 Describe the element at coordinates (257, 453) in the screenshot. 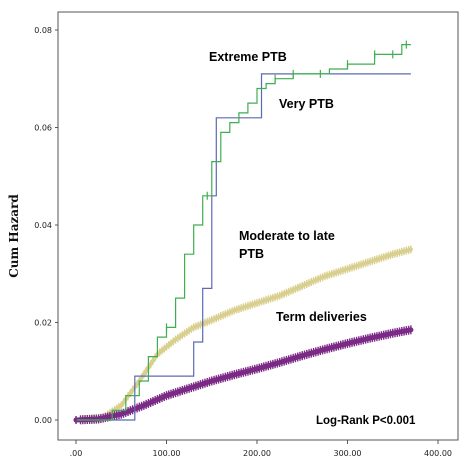

I see `x-tick-label: 200.00` at that location.